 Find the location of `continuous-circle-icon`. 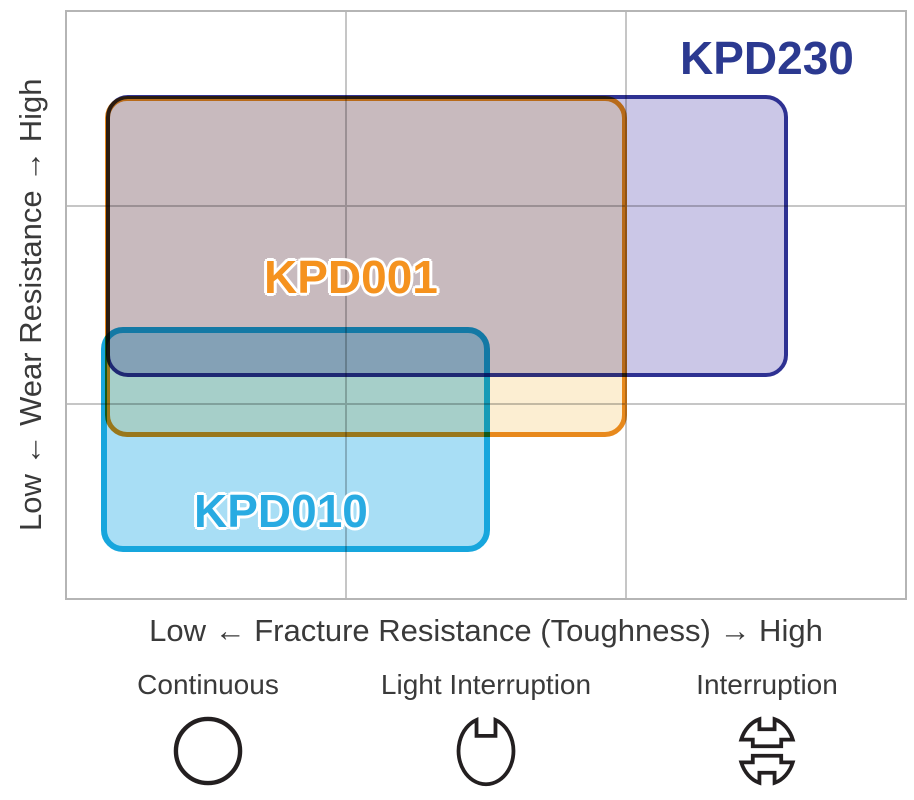

continuous-circle-icon is located at coordinates (208, 751).